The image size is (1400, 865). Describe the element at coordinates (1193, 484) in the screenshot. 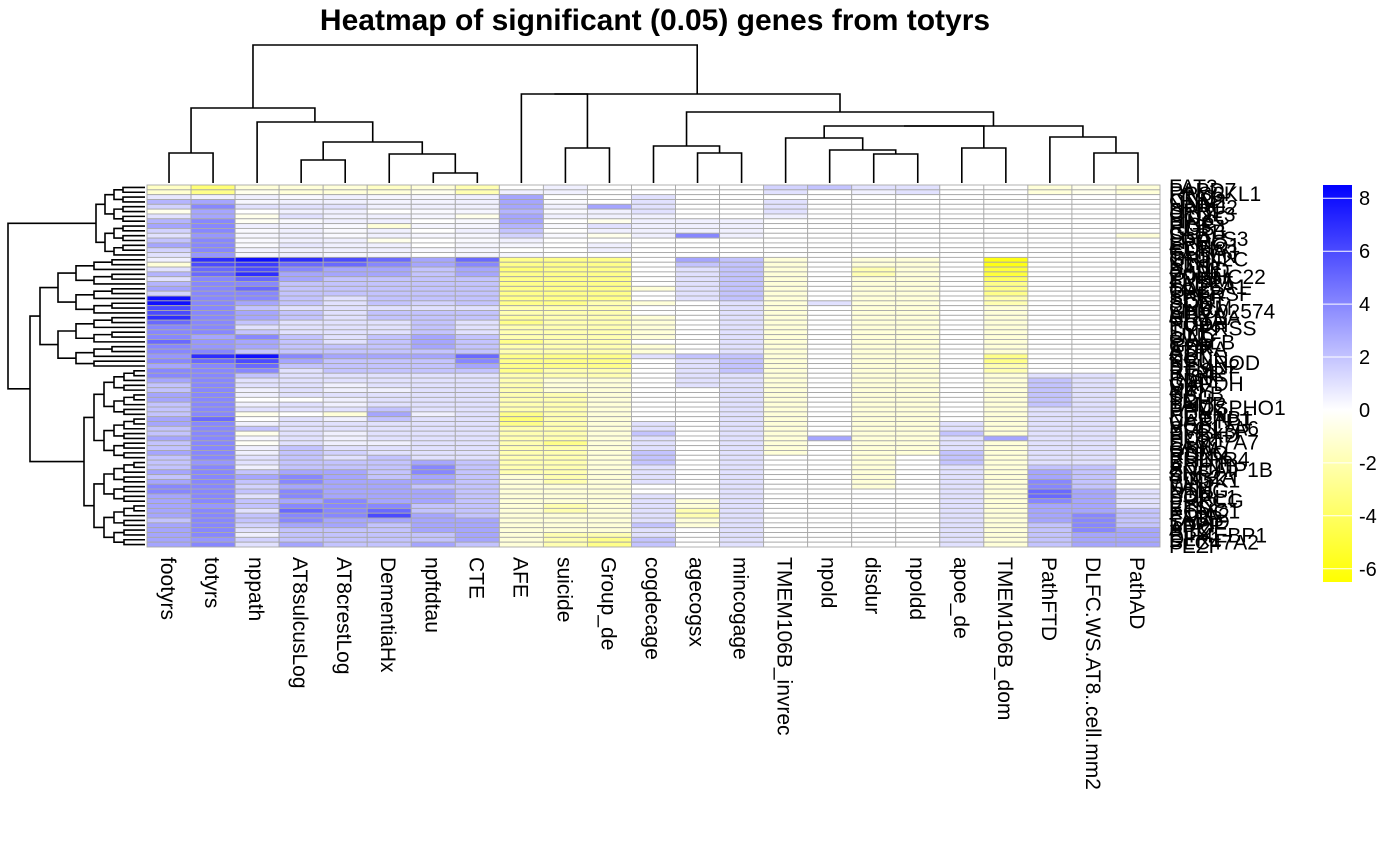

I see `row-label: WNT` at that location.